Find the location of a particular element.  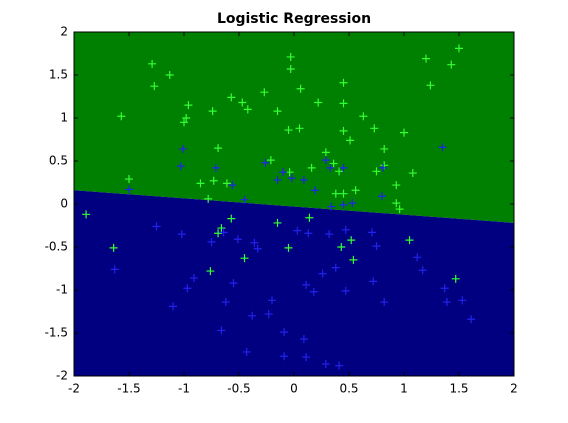

y-tick-label: 2 is located at coordinates (64, 32).